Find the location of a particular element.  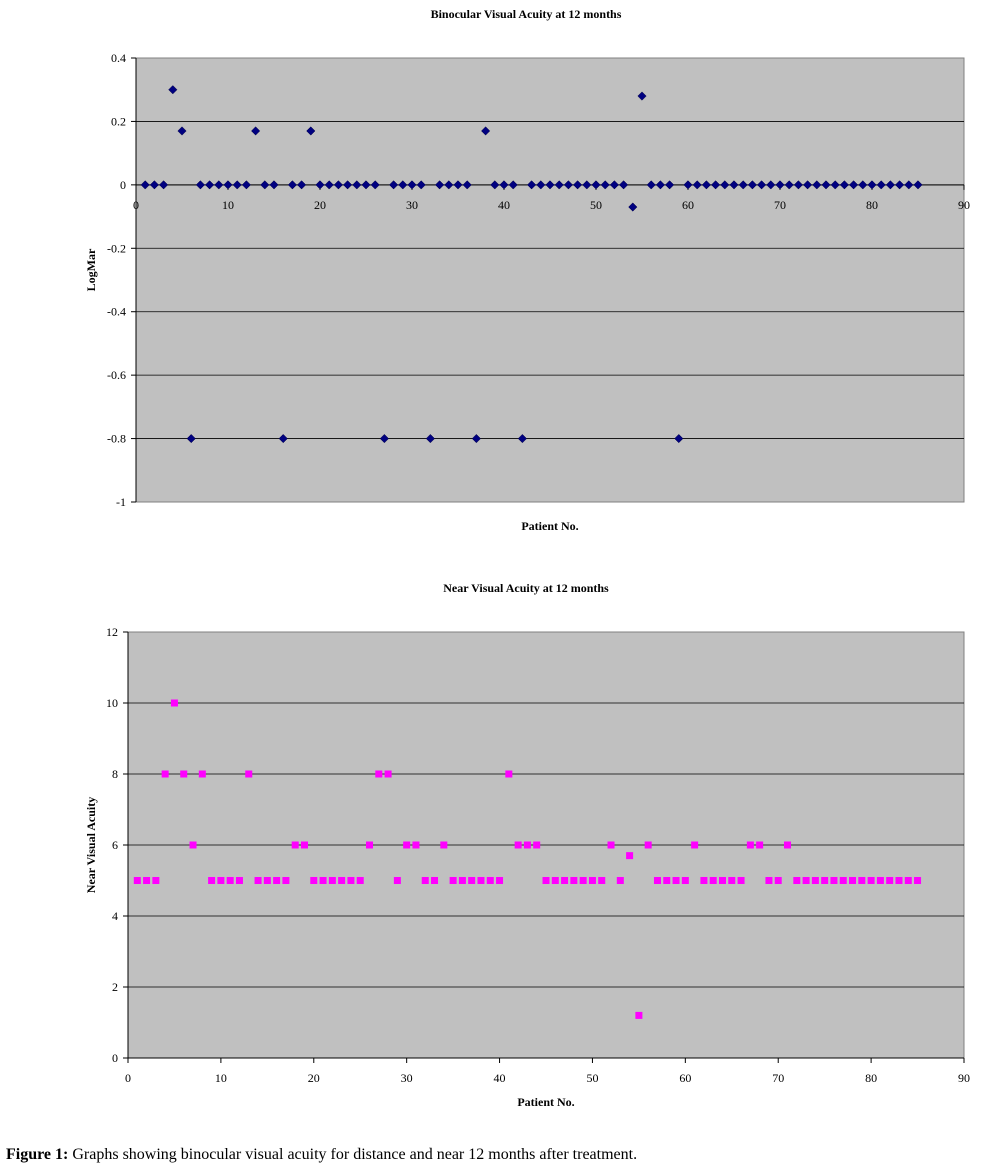

x-tick-label: 0 is located at coordinates (136, 205).